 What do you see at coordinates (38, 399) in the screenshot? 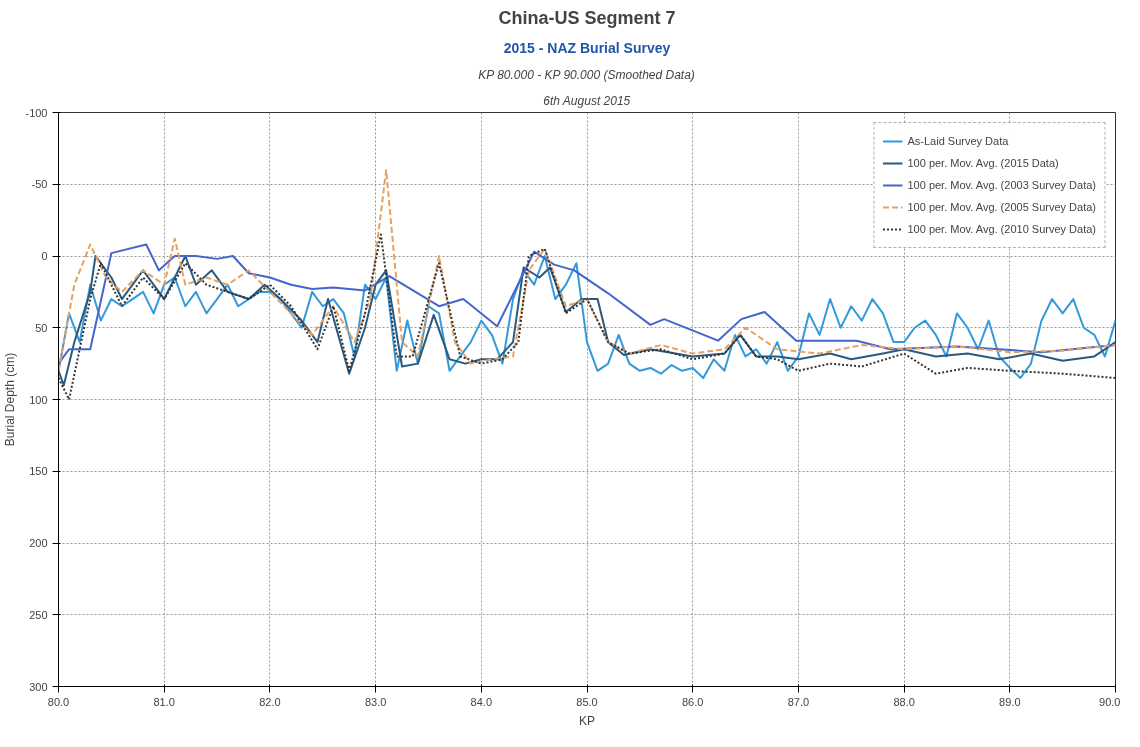
I see `y-tick-label: 100` at bounding box center [38, 399].